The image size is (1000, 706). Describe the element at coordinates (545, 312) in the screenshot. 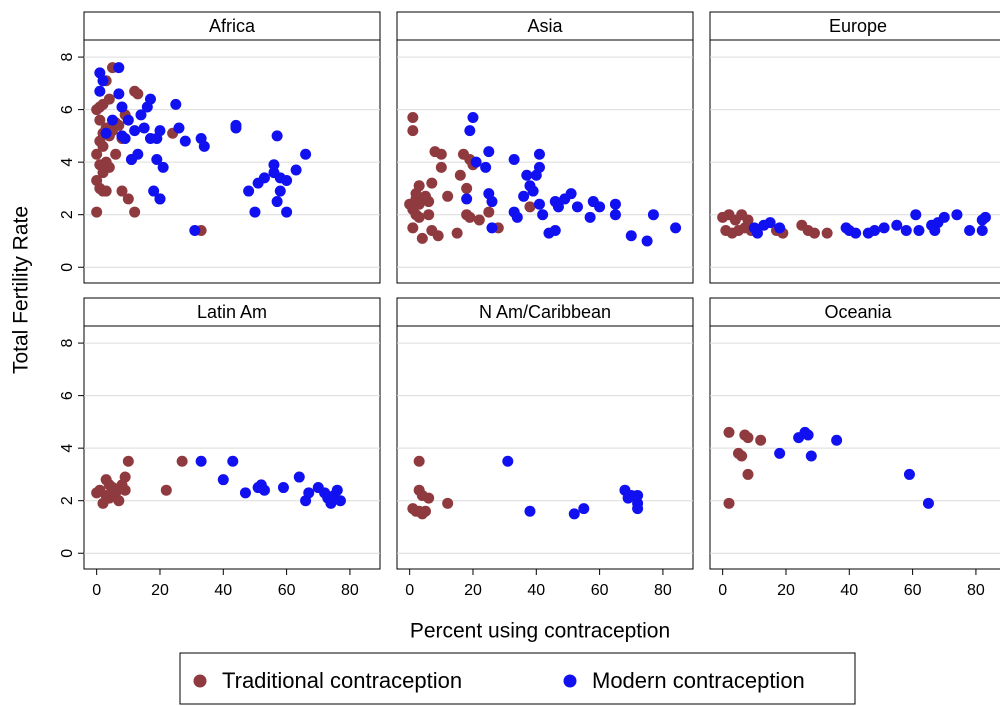

I see `panel-title: N Am/Caribbean` at that location.